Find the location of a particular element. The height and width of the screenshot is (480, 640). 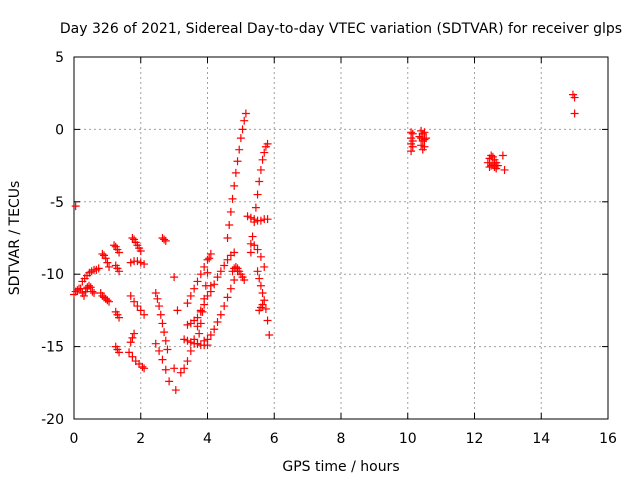

y-tick-label: -20 is located at coordinates (52, 420).